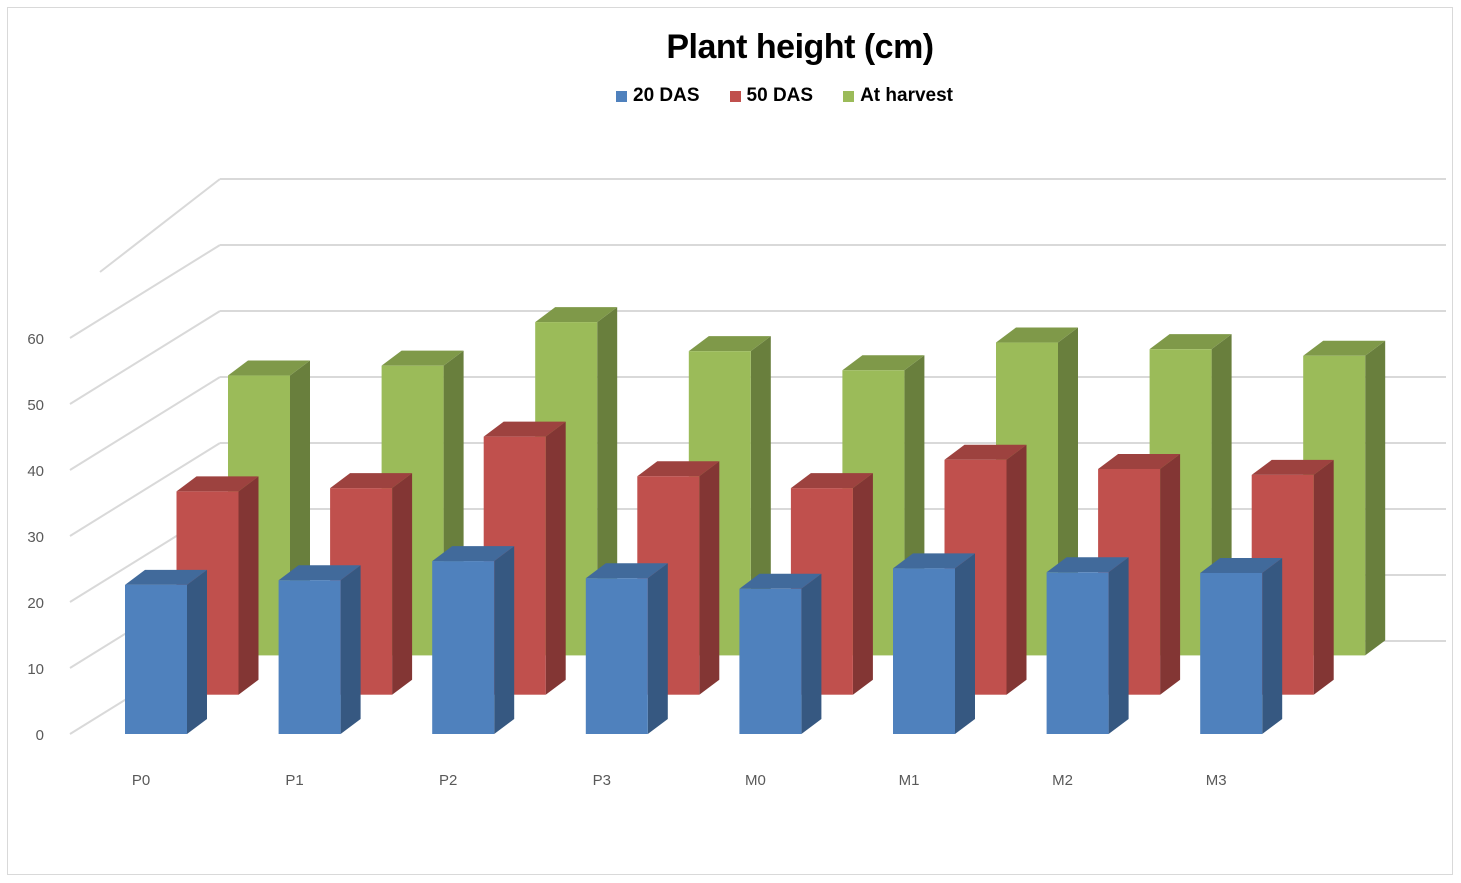 The height and width of the screenshot is (883, 1461). I want to click on bar-20-das-p0, so click(166, 651).